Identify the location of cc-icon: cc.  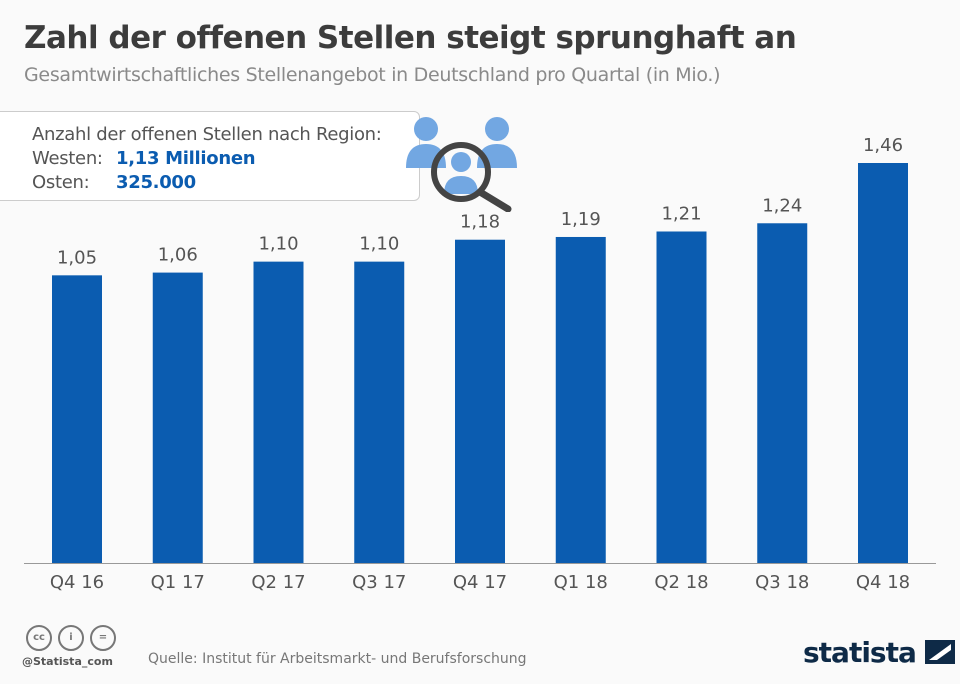
(39, 638).